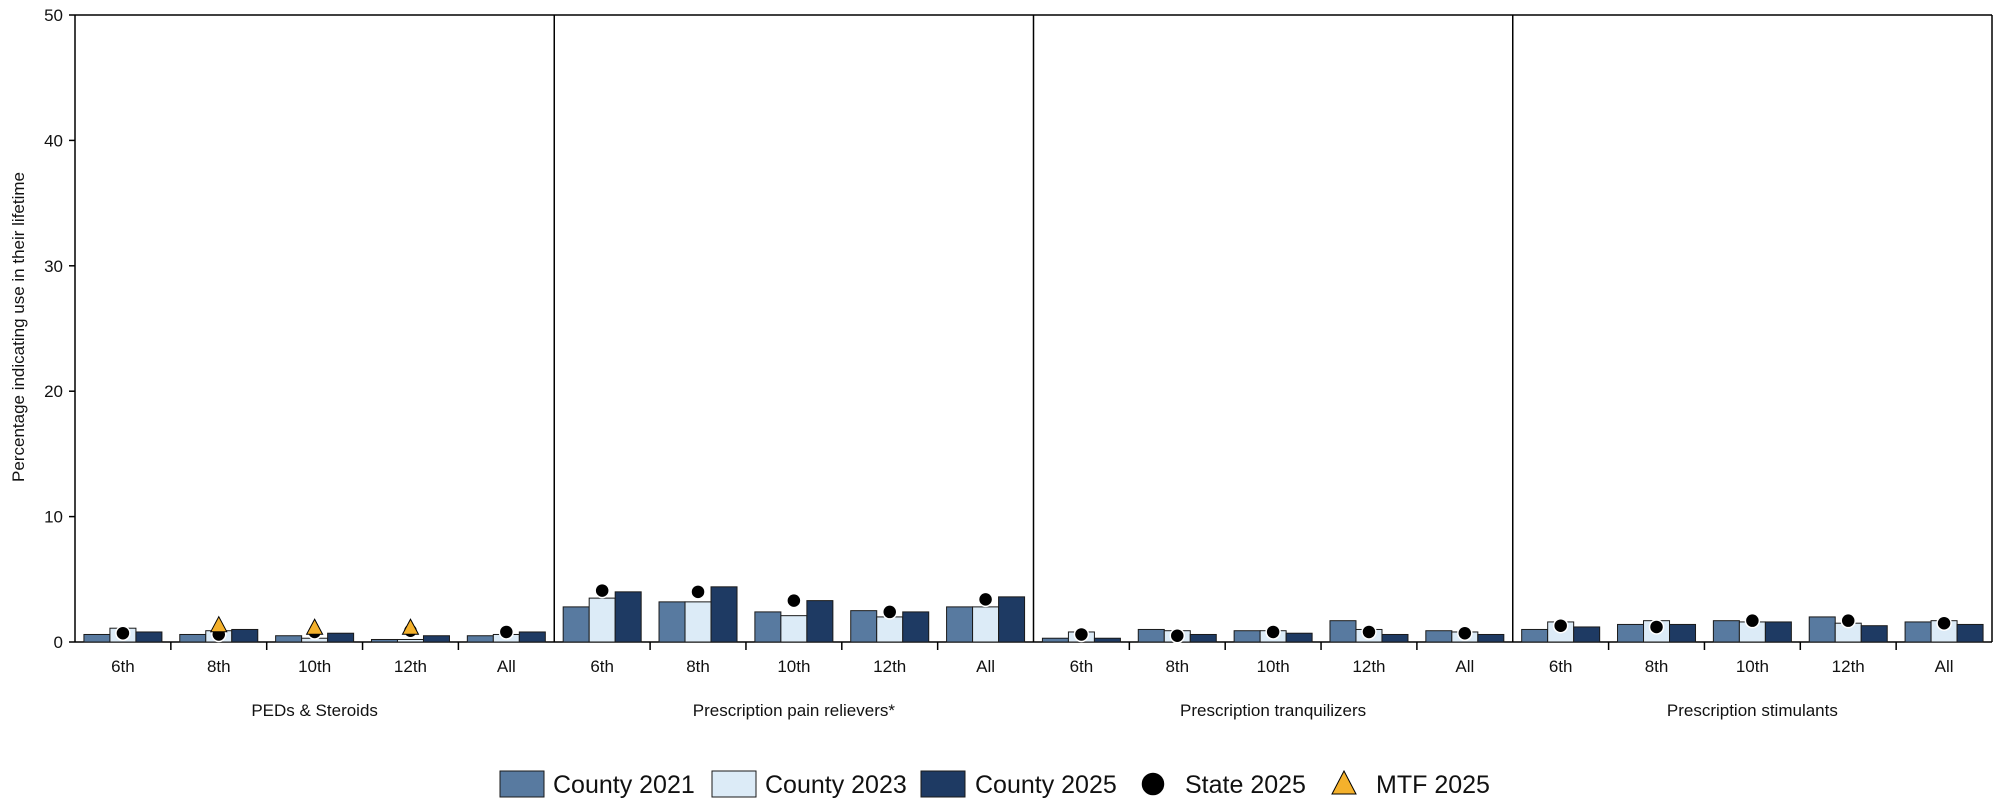 Image resolution: width=2001 pixels, height=801 pixels. Describe the element at coordinates (1752, 710) in the screenshot. I see `group-label: Prescription stimulants` at that location.